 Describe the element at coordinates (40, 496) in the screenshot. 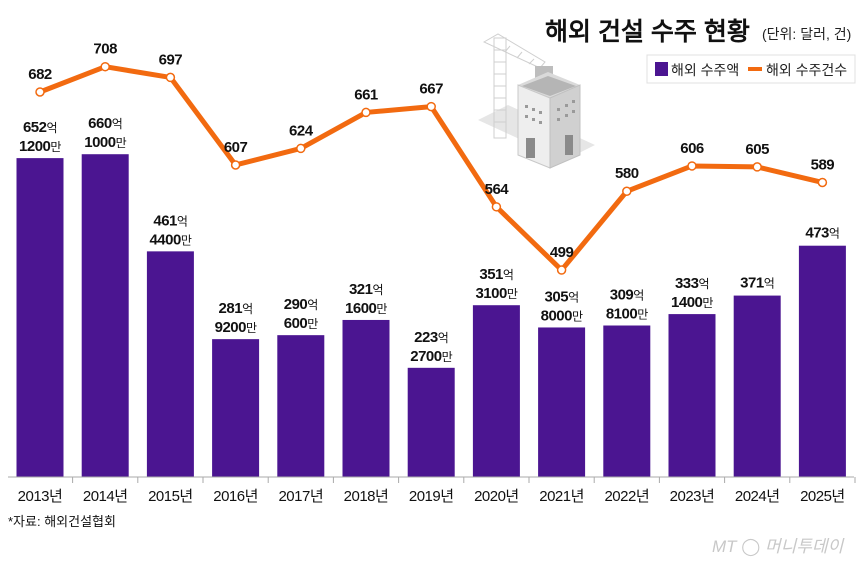

I see `x-tick-label: 2013년` at that location.